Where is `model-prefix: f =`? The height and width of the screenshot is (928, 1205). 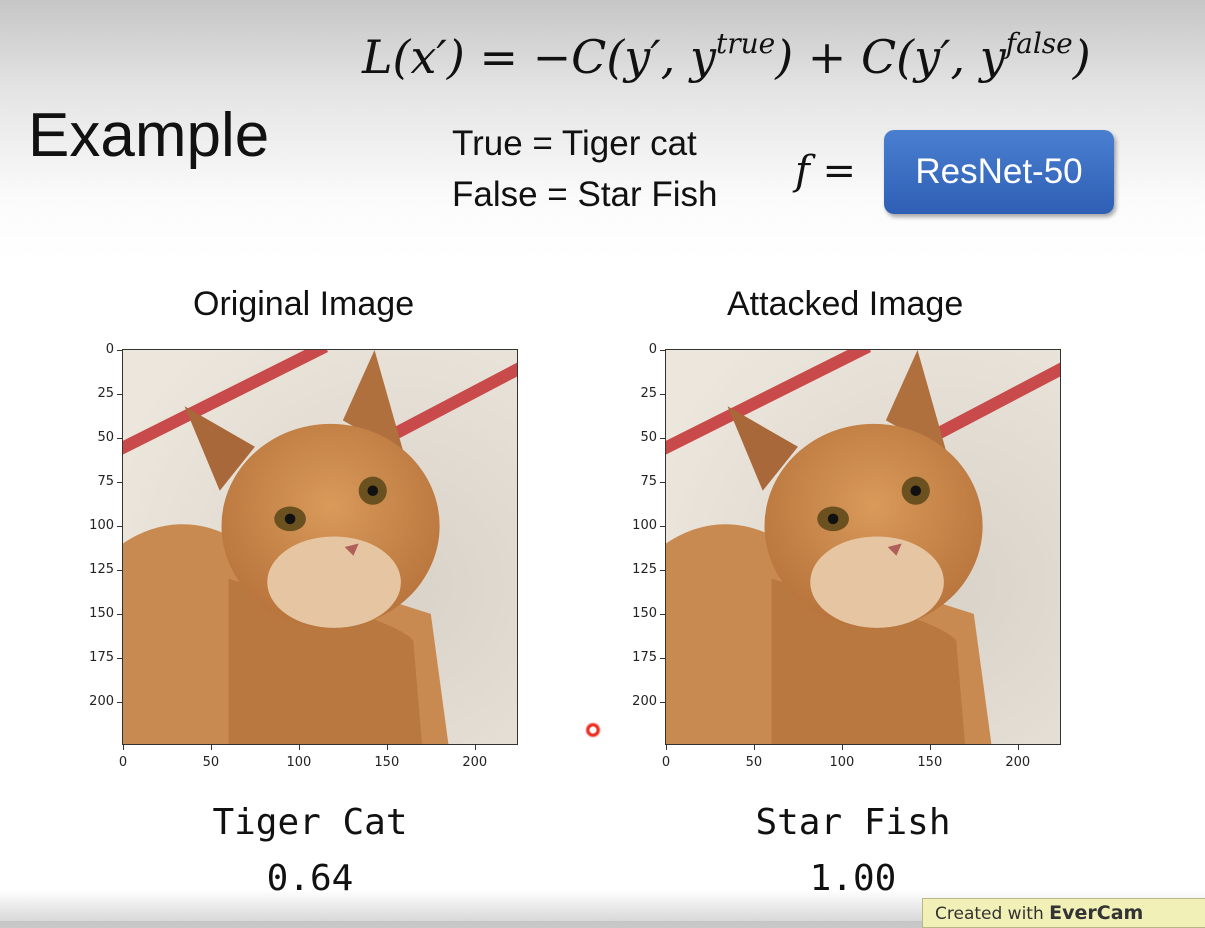
model-prefix: f = is located at coordinates (826, 171).